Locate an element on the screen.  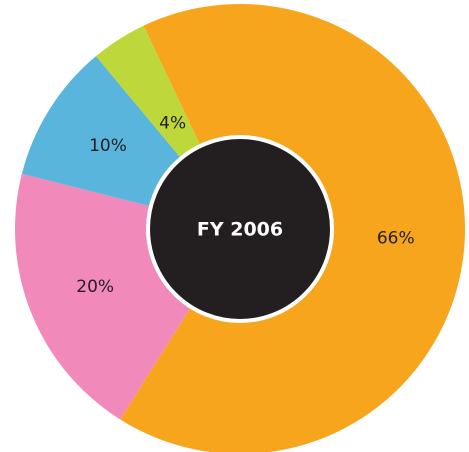
slice-label: 66% is located at coordinates (396, 238).